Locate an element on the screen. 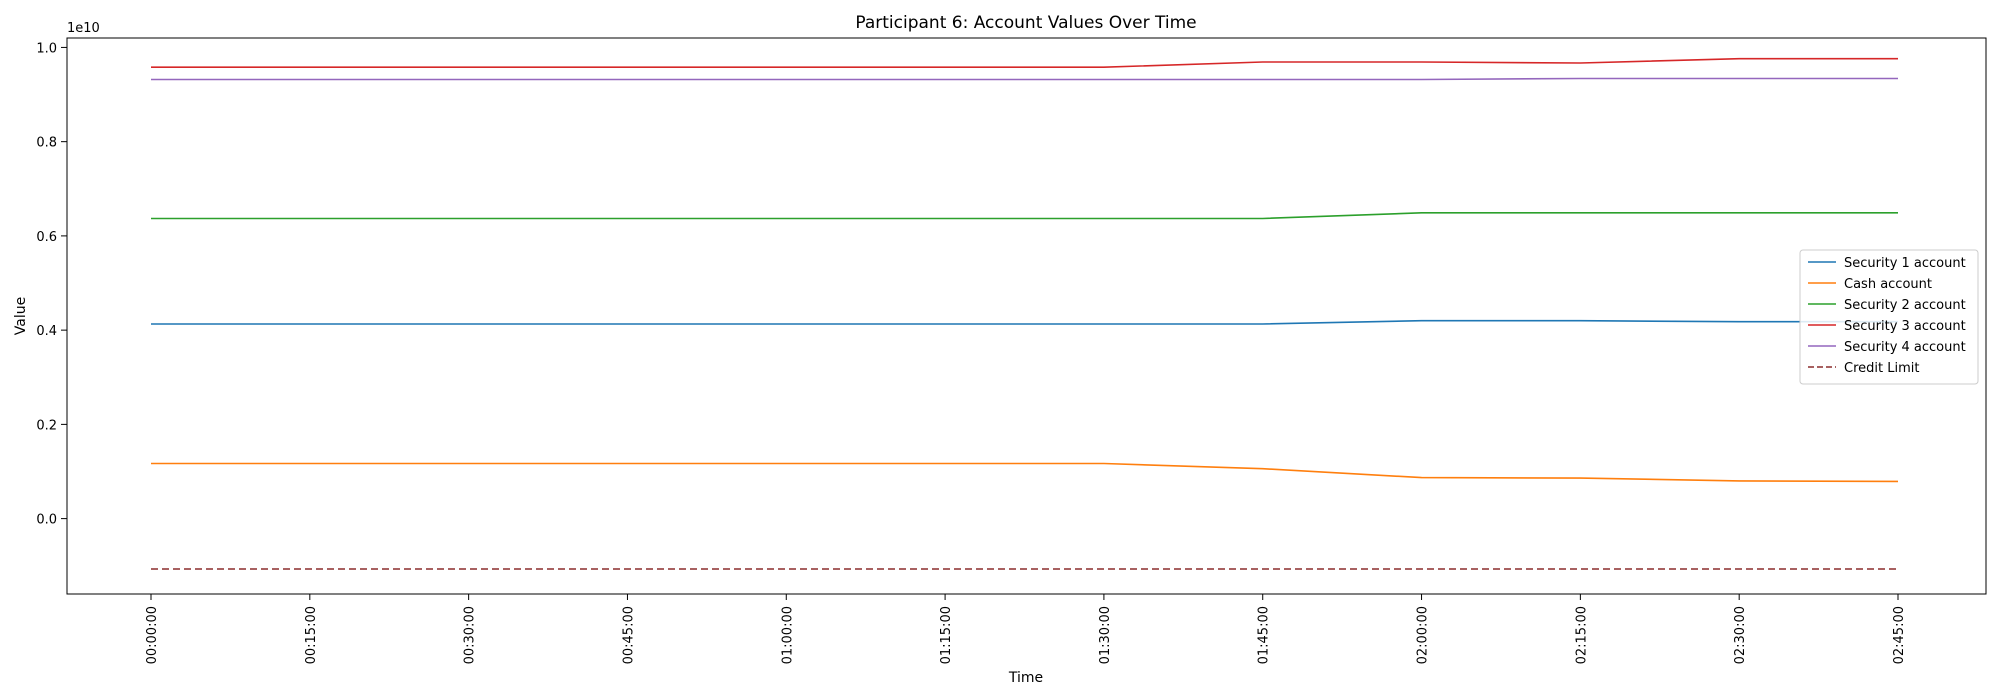  x-tick-label: 01:30:00 is located at coordinates (1105, 635).